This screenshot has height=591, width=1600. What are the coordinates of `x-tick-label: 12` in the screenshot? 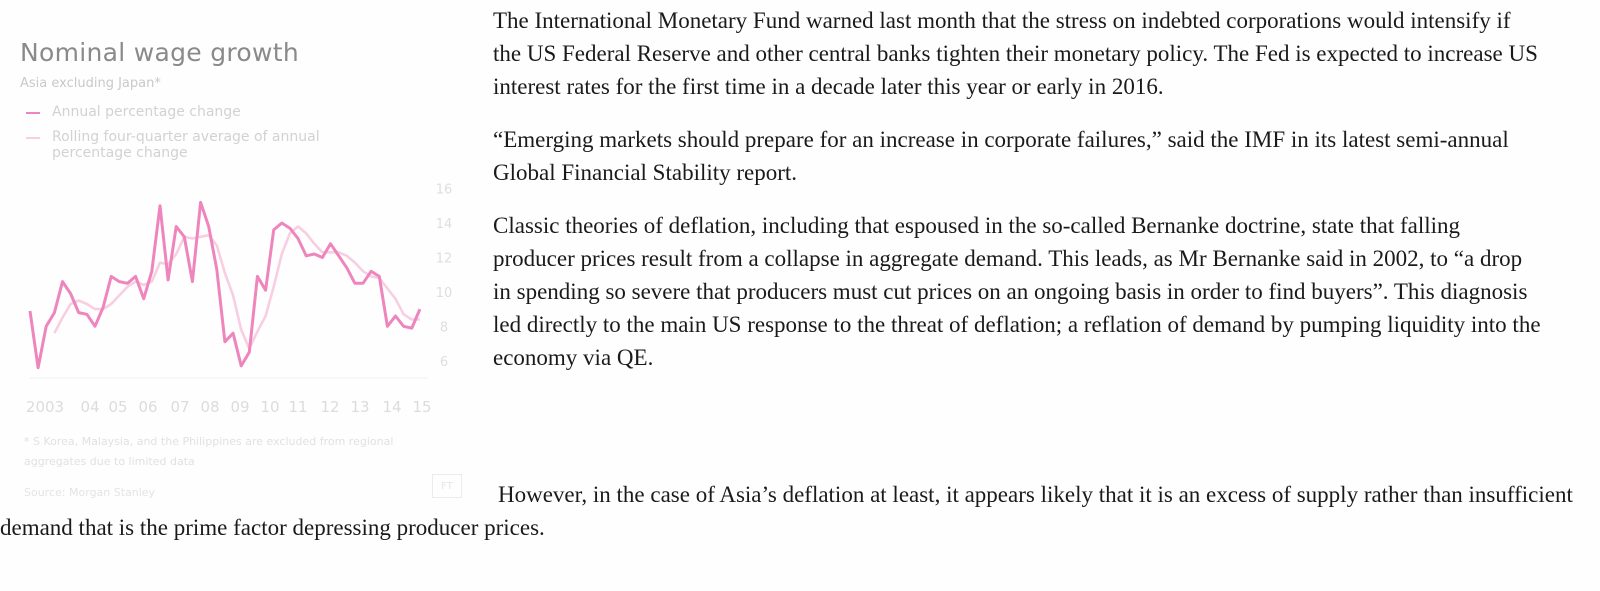 It's located at (329, 407).